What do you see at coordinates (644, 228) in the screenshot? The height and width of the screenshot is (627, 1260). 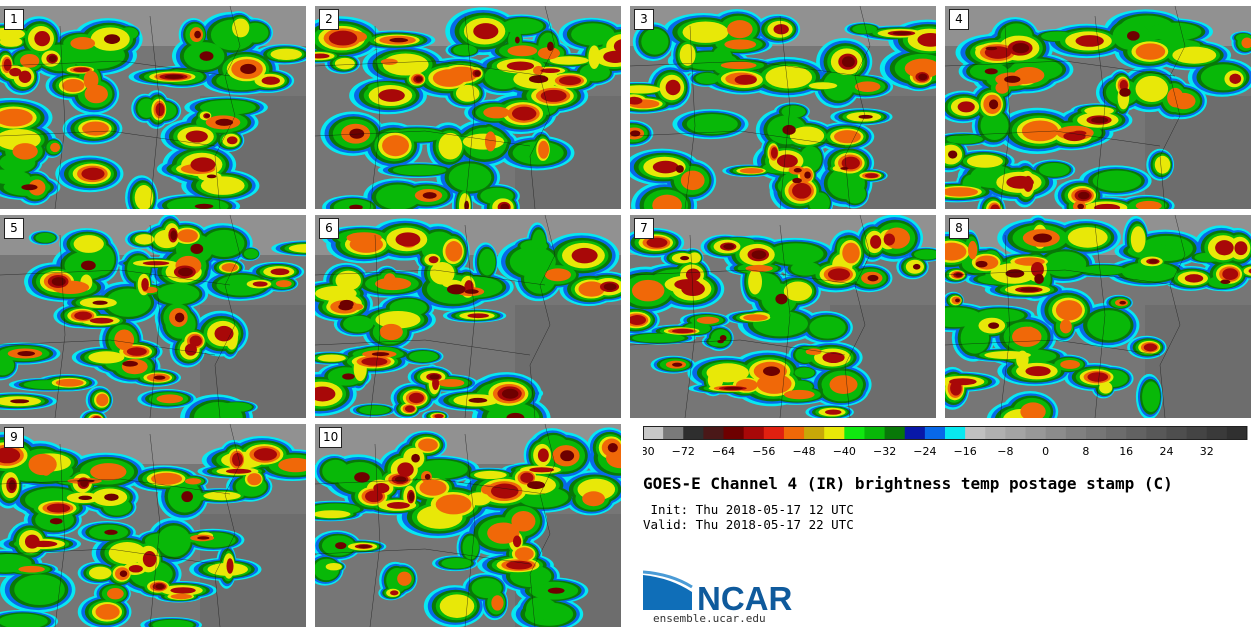 I see `member-label: 7` at bounding box center [644, 228].